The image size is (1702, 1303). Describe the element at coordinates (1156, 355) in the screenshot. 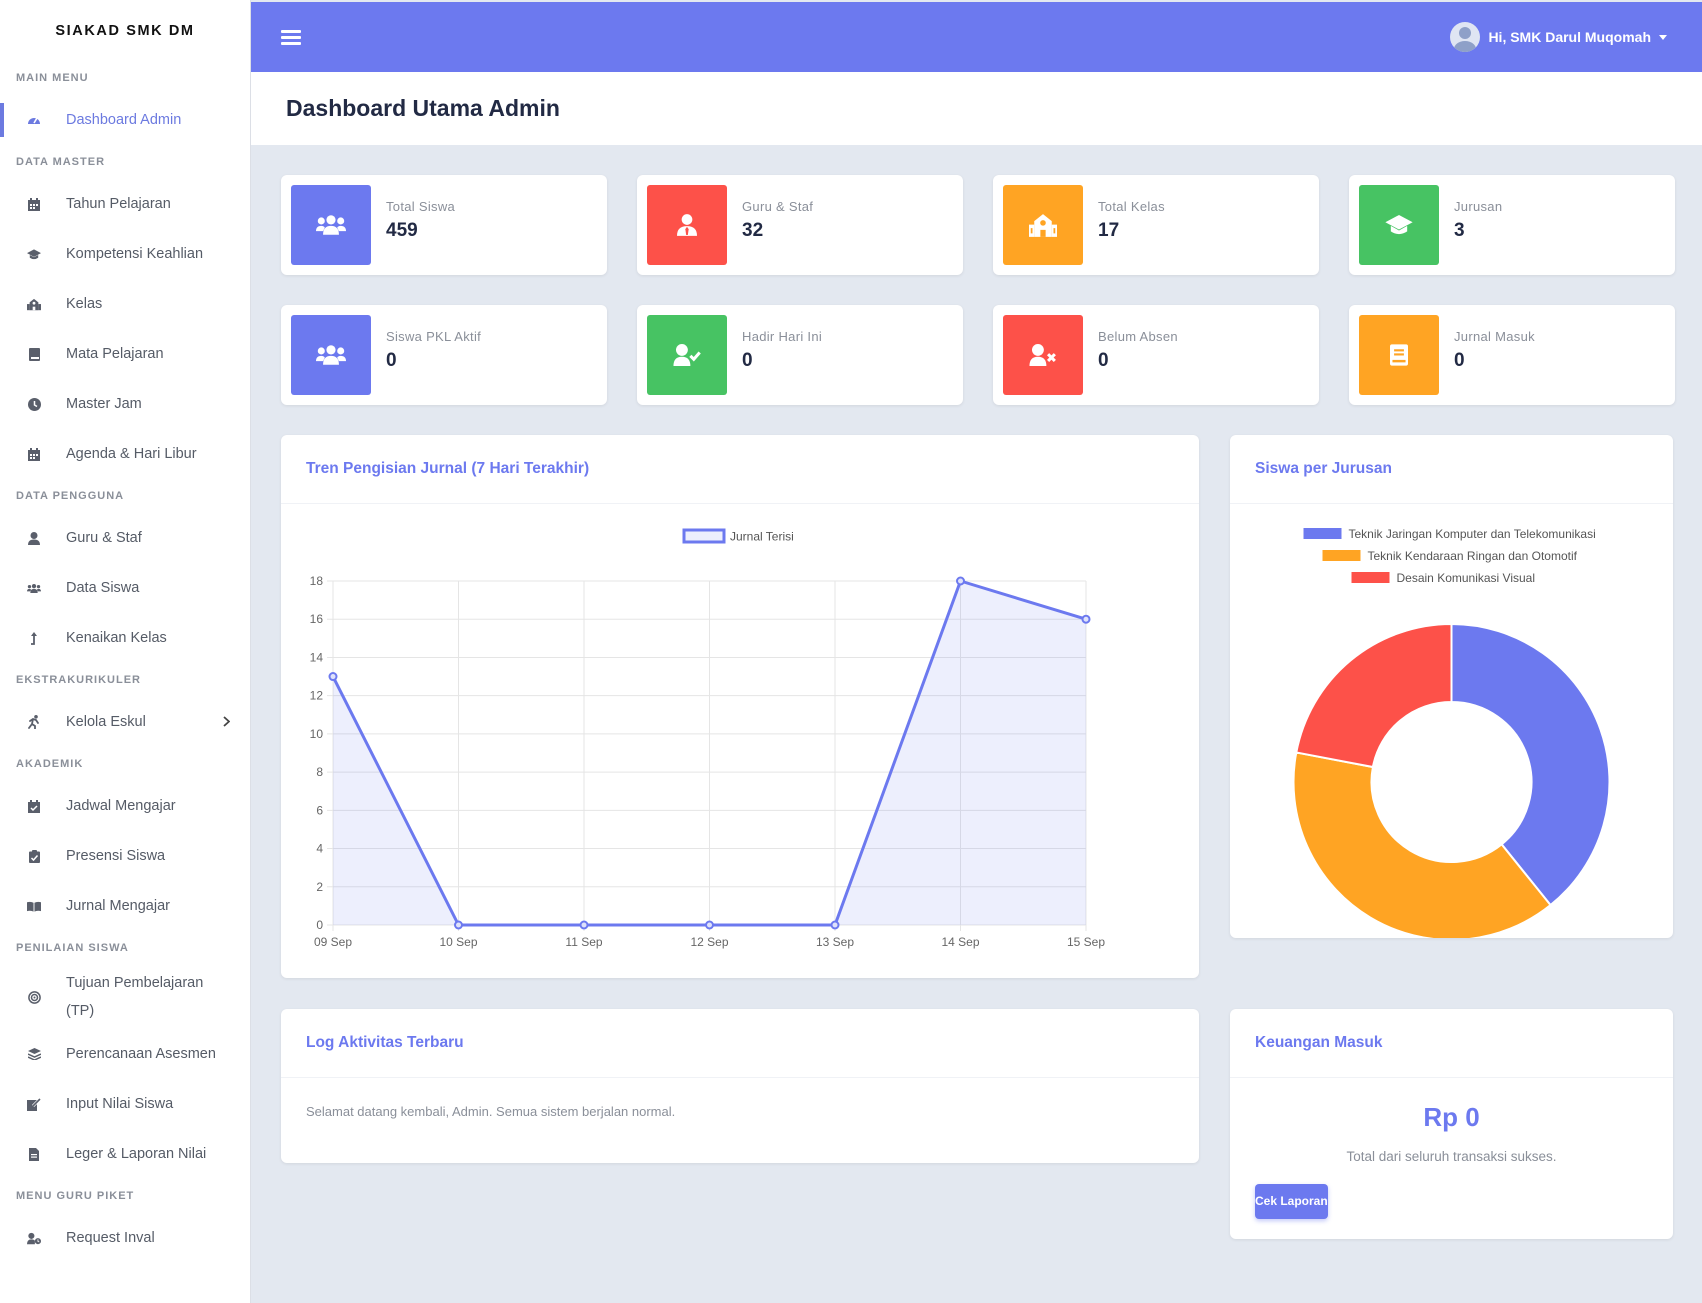

I see `stat-card-belum-absen: Belum Absen 0` at that location.